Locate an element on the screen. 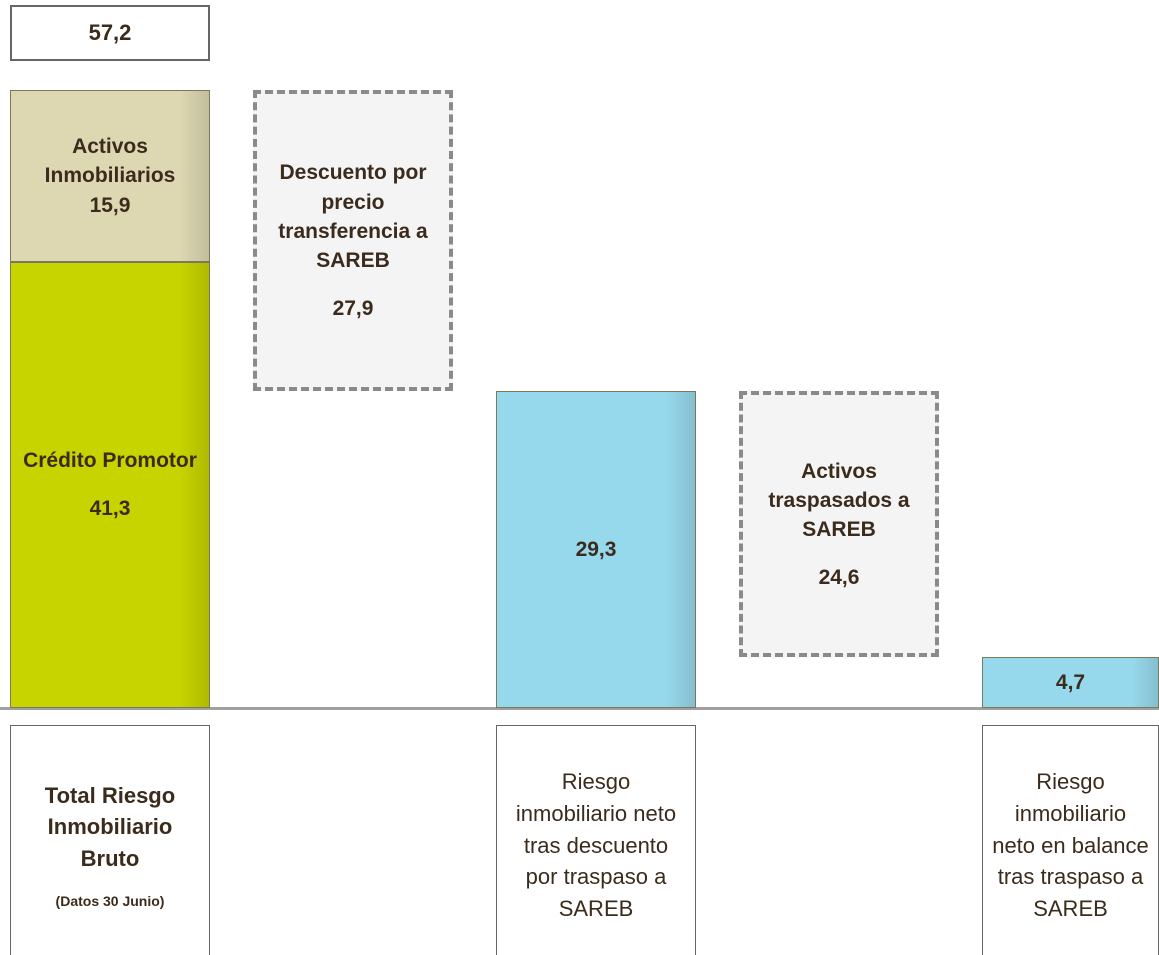  category-note: (Datos 30 Junio) is located at coordinates (110, 901).